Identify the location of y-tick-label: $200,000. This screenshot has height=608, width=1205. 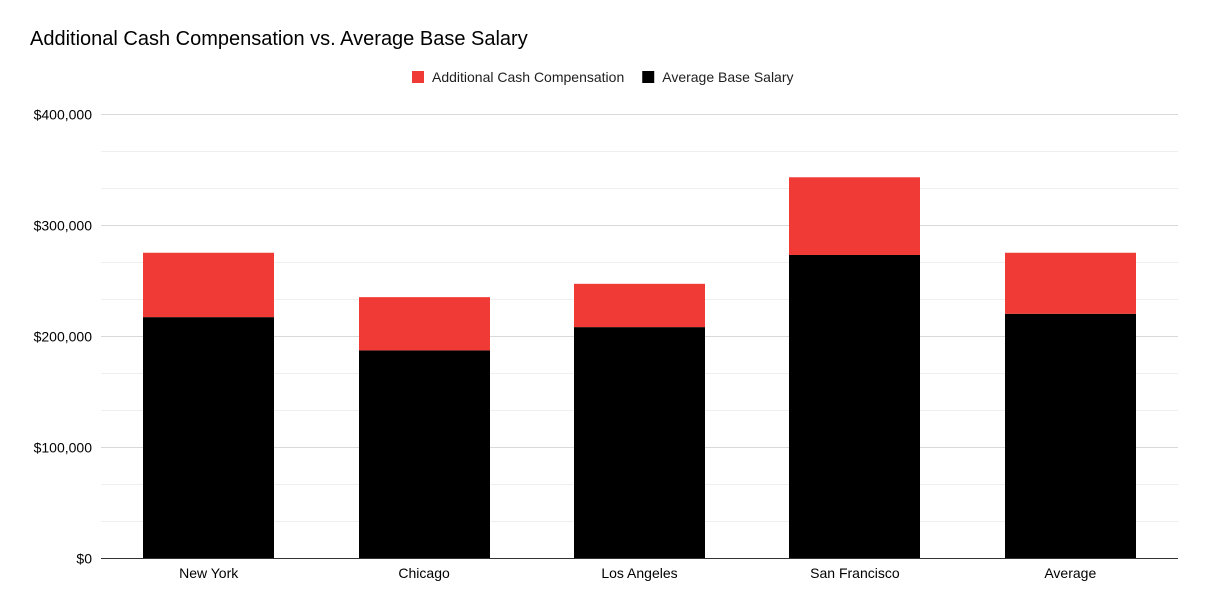
(63, 337).